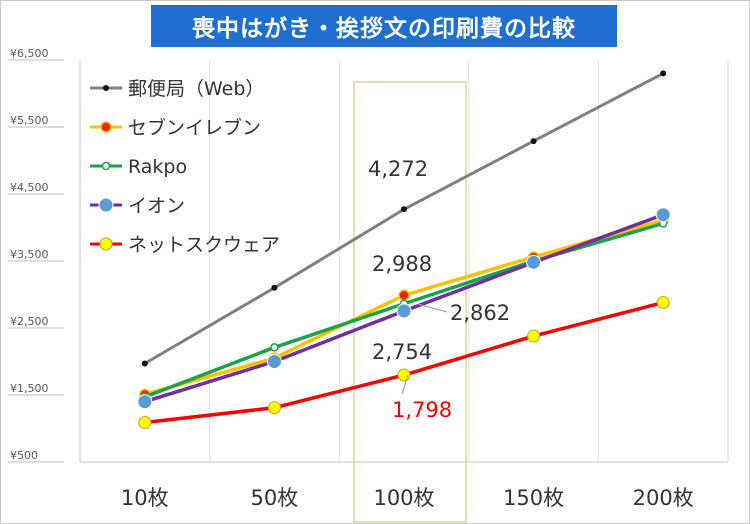 Image resolution: width=750 pixels, height=524 pixels. Describe the element at coordinates (29, 388) in the screenshot. I see `y-tick-label: ¥1,500` at that location.